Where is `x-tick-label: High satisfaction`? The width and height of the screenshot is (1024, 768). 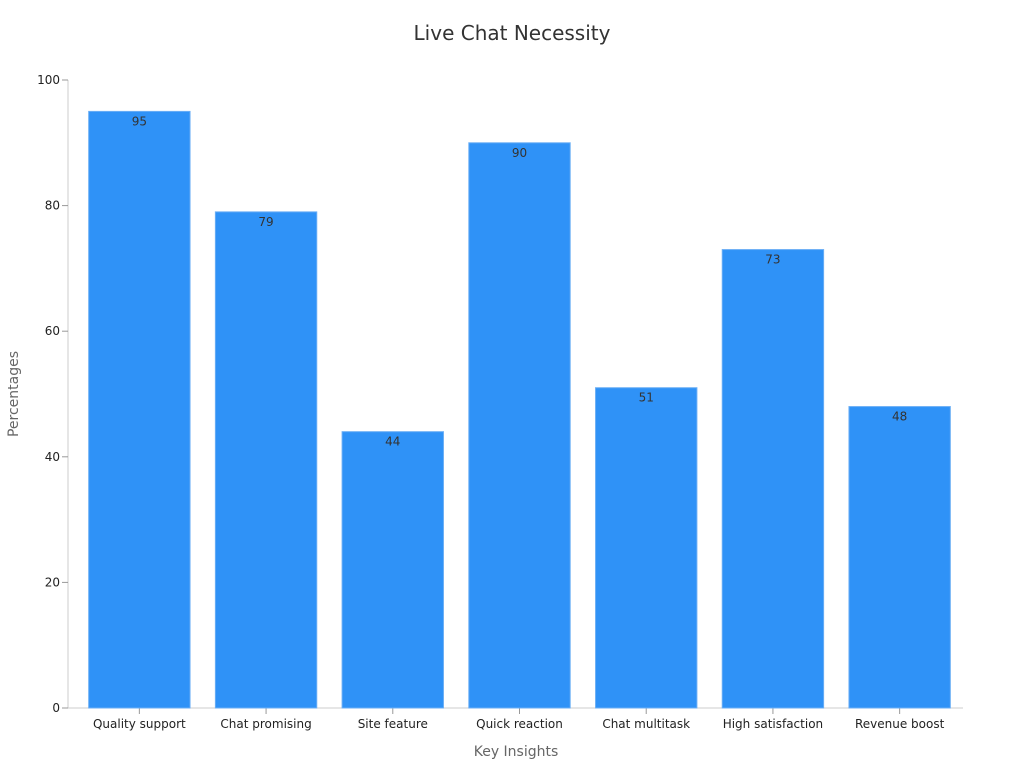
x-tick-label: High satisfaction is located at coordinates (773, 724).